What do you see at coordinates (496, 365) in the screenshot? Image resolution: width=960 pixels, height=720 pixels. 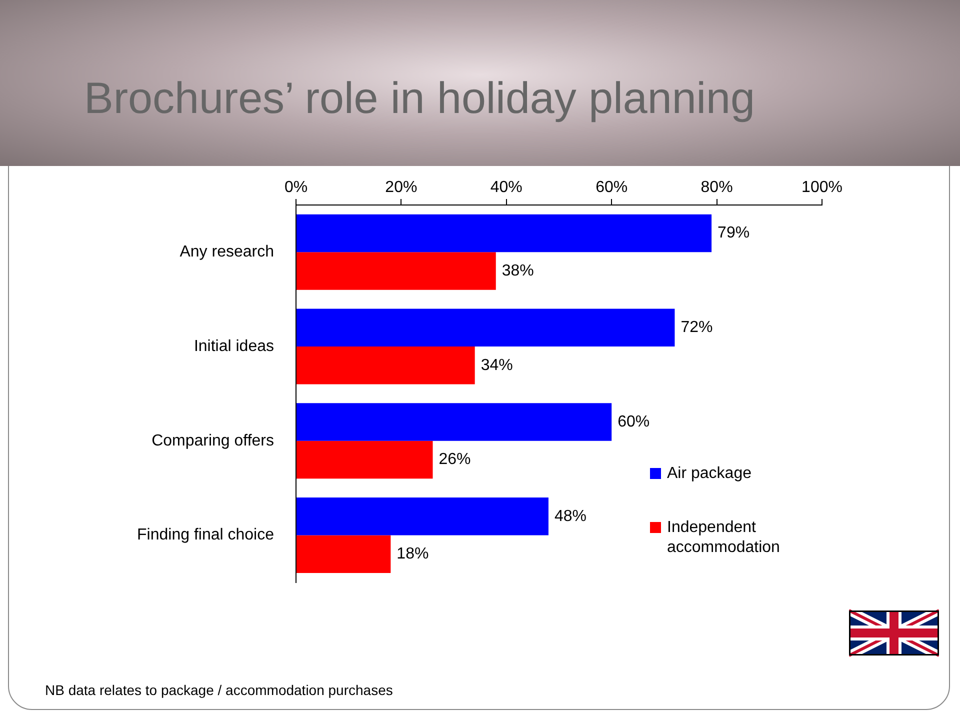 I see `data-label: 34%` at bounding box center [496, 365].